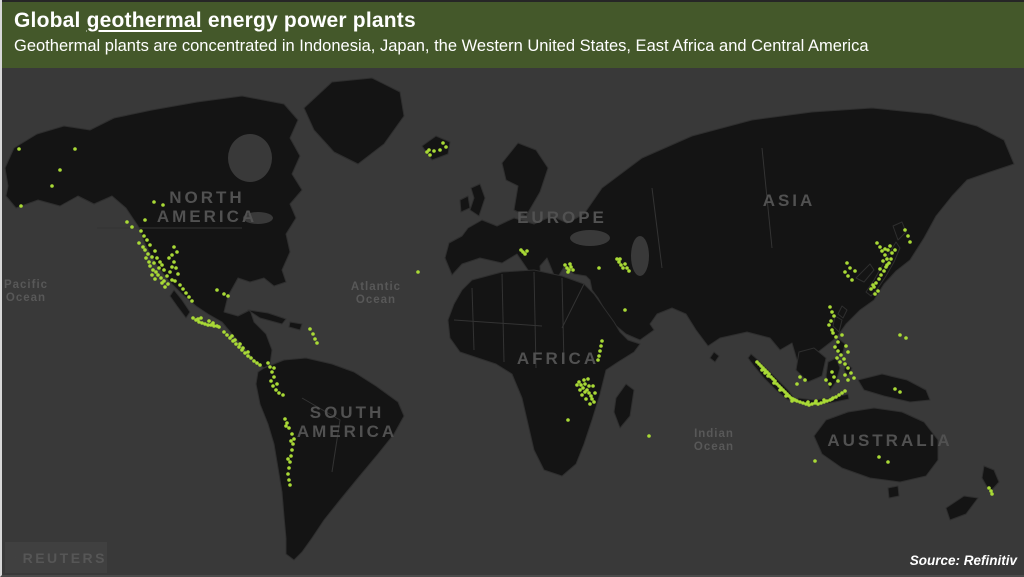 The image size is (1024, 577). I want to click on page-title: Global geothermal energy power plants, so click(513, 21).